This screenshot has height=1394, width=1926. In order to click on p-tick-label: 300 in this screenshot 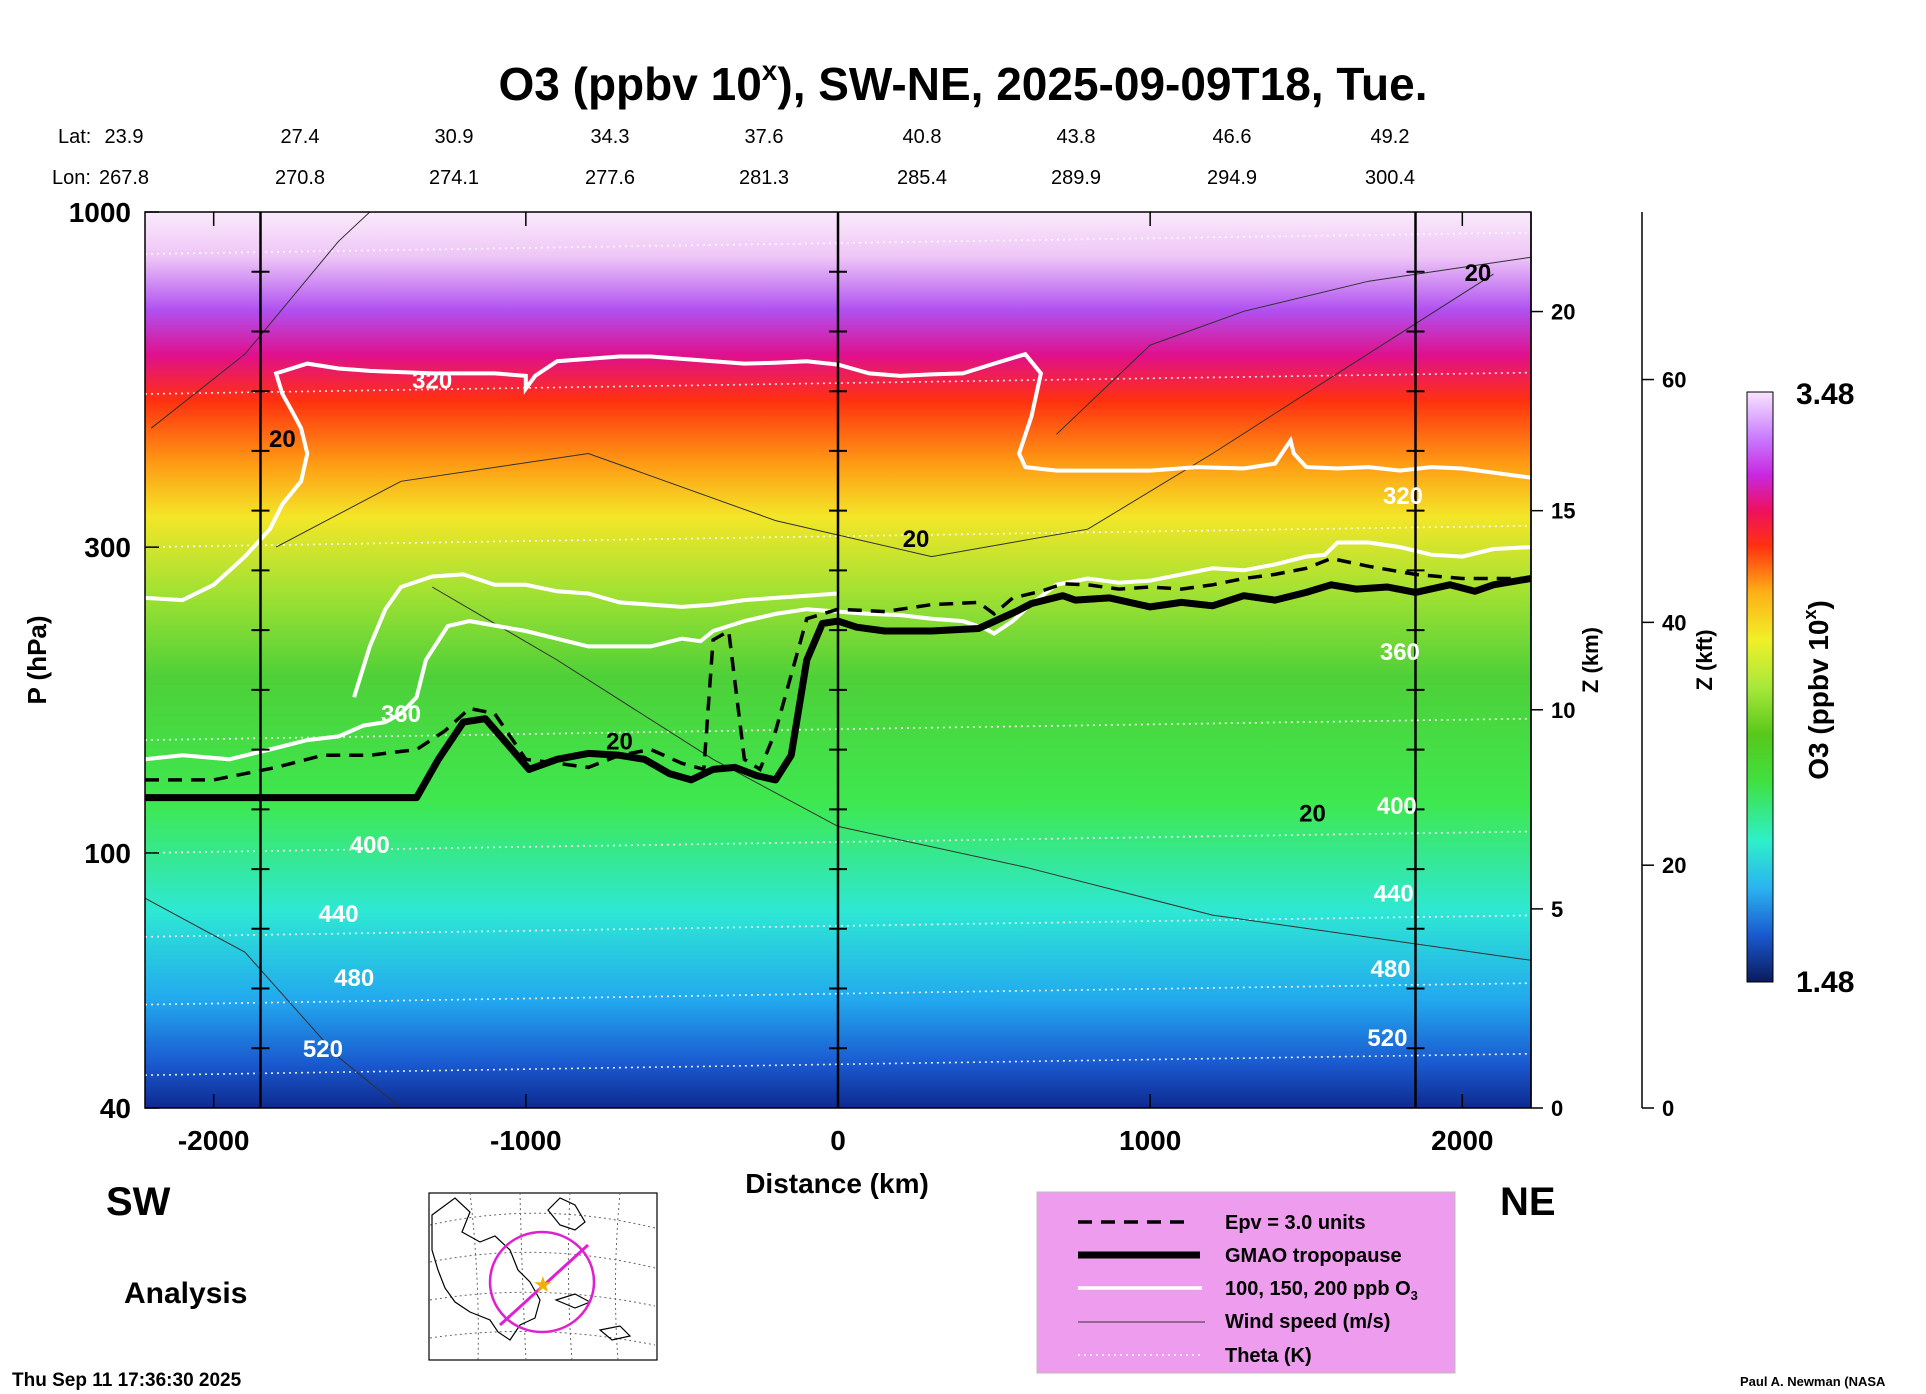, I will do `click(107, 547)`.